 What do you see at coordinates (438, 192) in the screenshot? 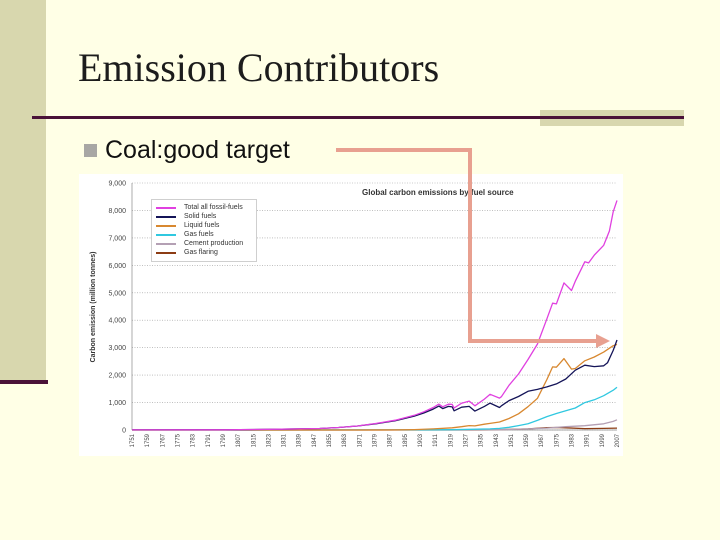
I see `chart-title: Global carbon emissions by fuel source` at bounding box center [438, 192].